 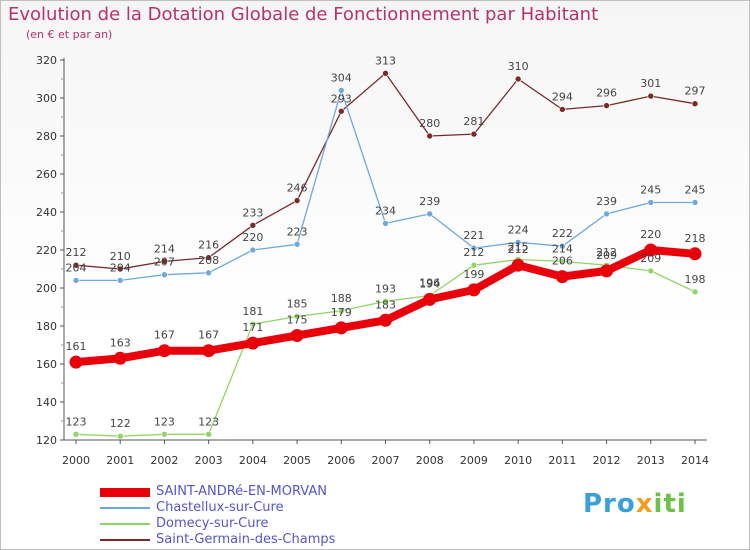 I want to click on x-tick-label: 2007, so click(x=386, y=460).